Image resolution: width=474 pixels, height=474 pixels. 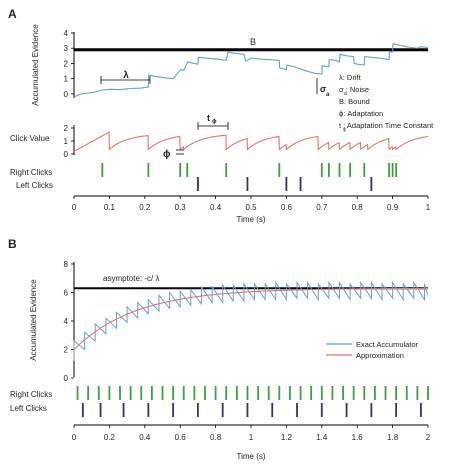 I want to click on accumulator-trace, so click(x=251, y=70).